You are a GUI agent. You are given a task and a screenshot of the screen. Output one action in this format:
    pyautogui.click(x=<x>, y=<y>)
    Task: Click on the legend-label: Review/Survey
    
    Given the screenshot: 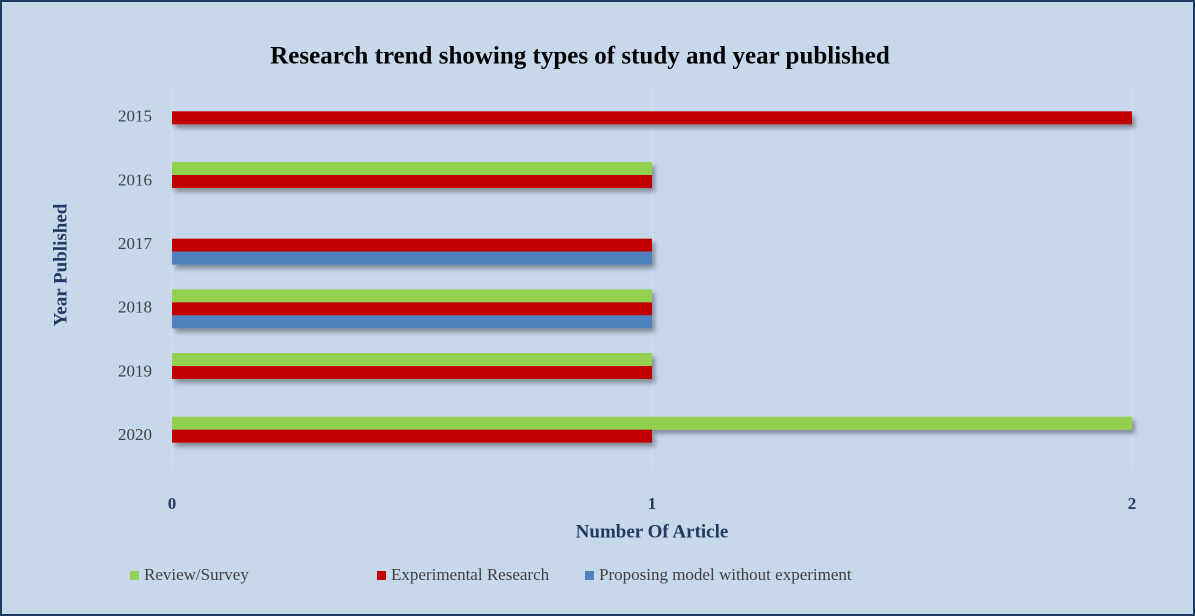 What is the action you would take?
    pyautogui.click(x=196, y=574)
    